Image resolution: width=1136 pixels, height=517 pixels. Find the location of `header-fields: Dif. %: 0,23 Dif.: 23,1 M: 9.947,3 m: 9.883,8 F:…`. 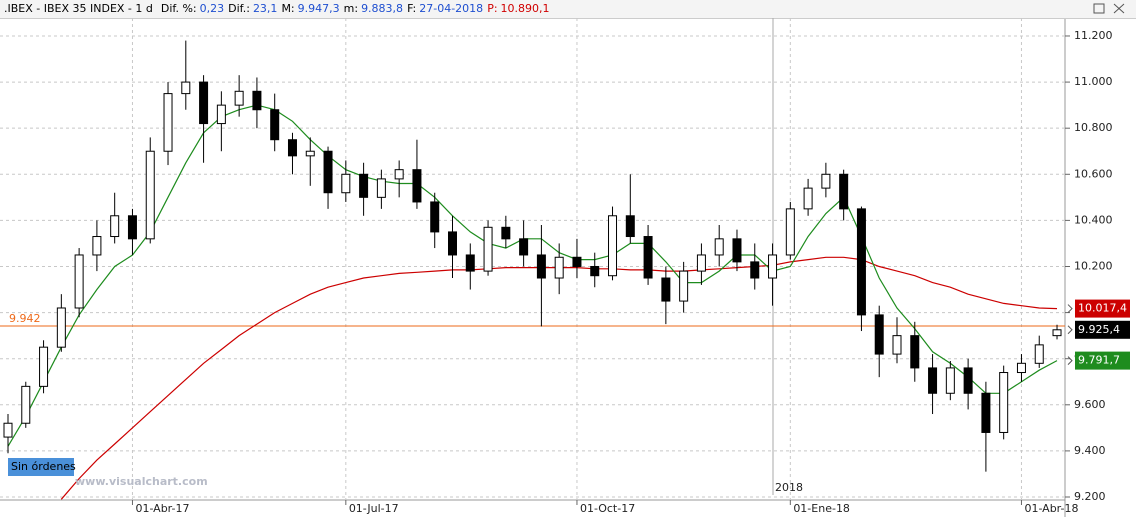

header-fields: Dif. %: 0,23 Dif.: 23,1 M: 9.947,3 m: 9.883,8 F:… is located at coordinates (353, 8).